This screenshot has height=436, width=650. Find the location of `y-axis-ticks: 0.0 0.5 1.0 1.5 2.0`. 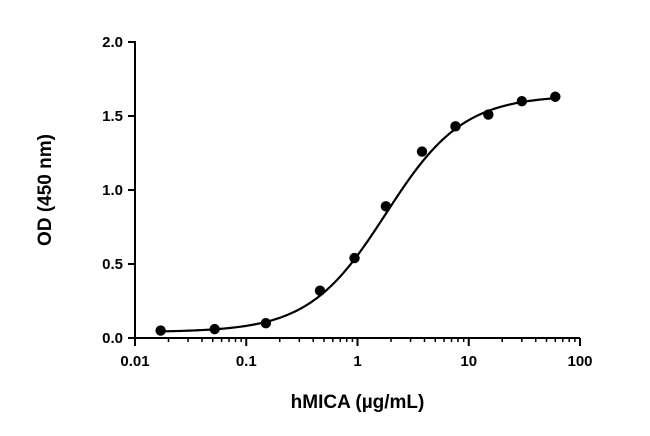

y-axis-ticks: 0.0 0.5 1.0 1.5 2.0 is located at coordinates (118, 190).